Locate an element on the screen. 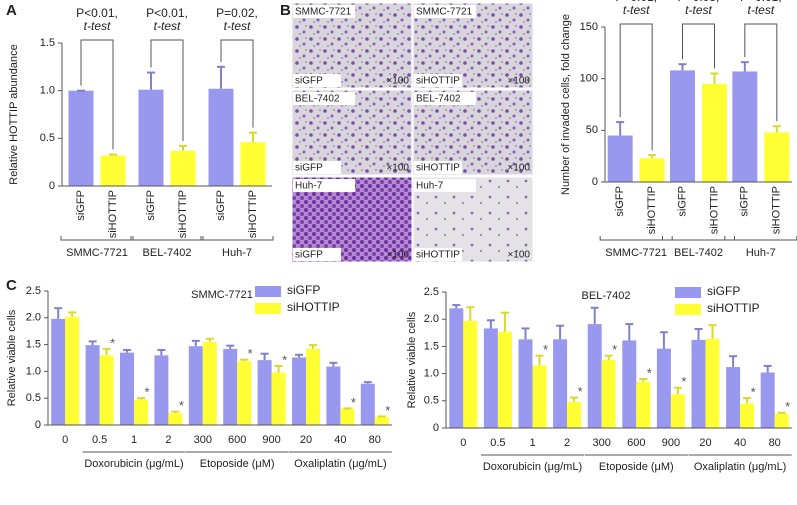 Image resolution: width=797 pixels, height=505 pixels. x-tick-label: 40 is located at coordinates (340, 440).